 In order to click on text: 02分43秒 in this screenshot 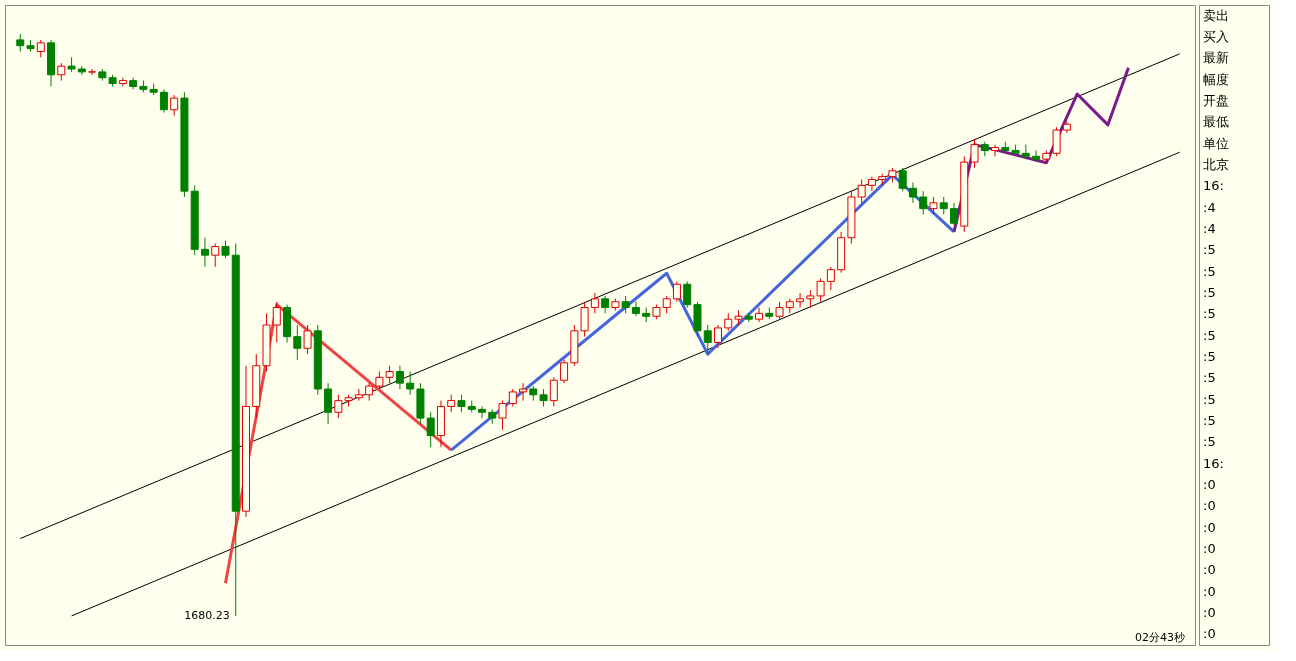, I will do `click(1160, 637)`.